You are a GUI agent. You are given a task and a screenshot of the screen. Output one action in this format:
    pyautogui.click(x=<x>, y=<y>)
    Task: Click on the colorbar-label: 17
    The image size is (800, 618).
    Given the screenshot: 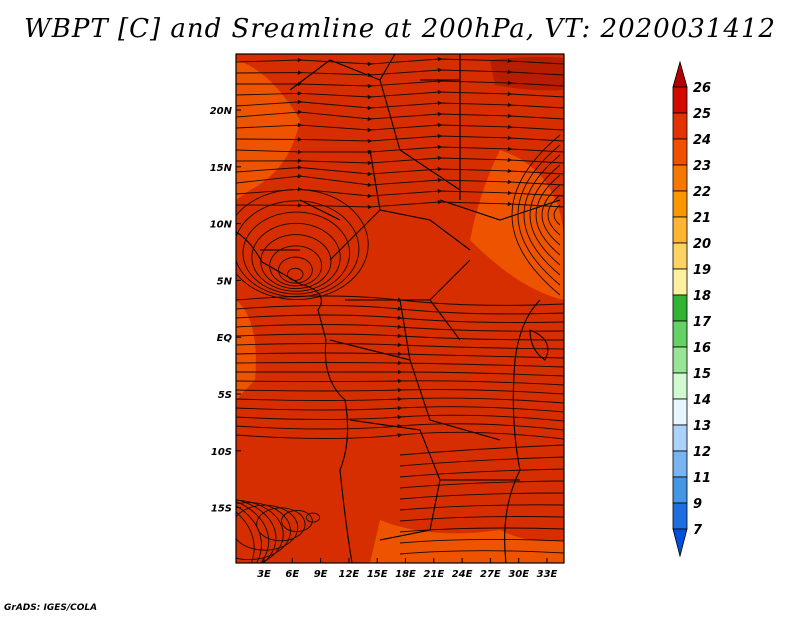 What is the action you would take?
    pyautogui.click(x=702, y=322)
    